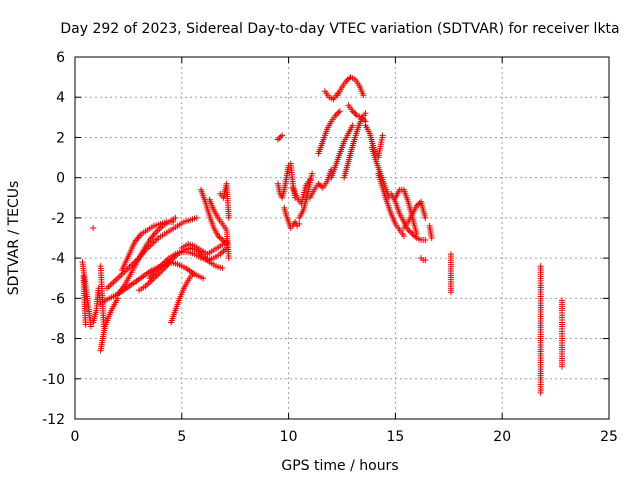 The image size is (640, 480). I want to click on x-tick-label: 5, so click(181, 437).